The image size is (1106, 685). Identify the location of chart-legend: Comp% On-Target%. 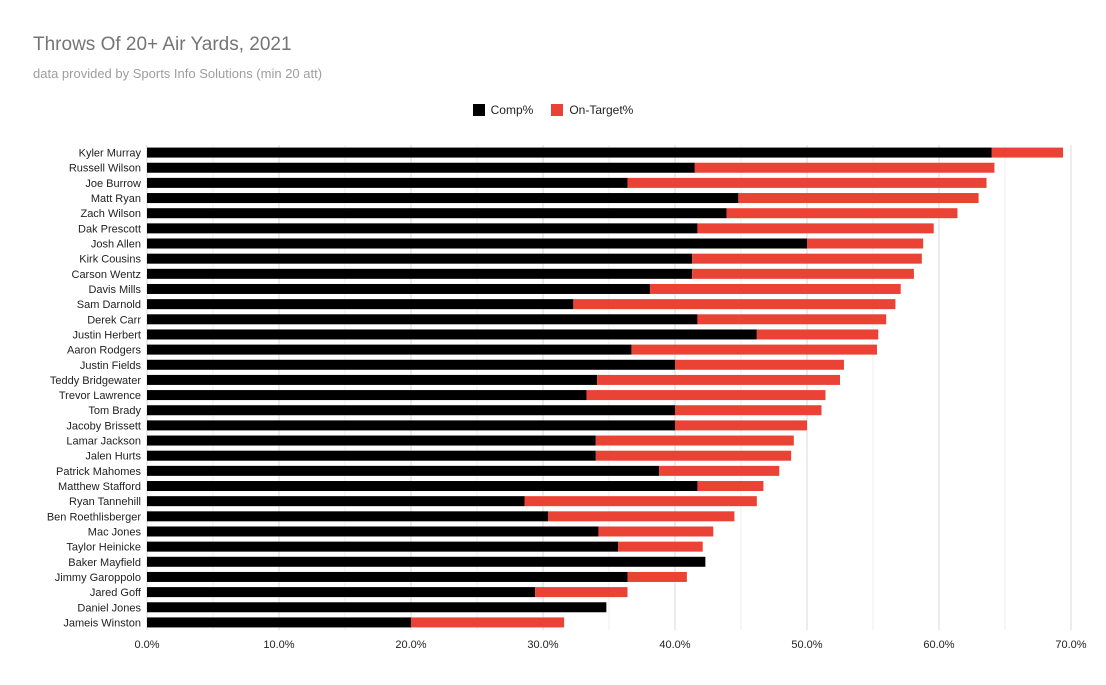
(553, 110).